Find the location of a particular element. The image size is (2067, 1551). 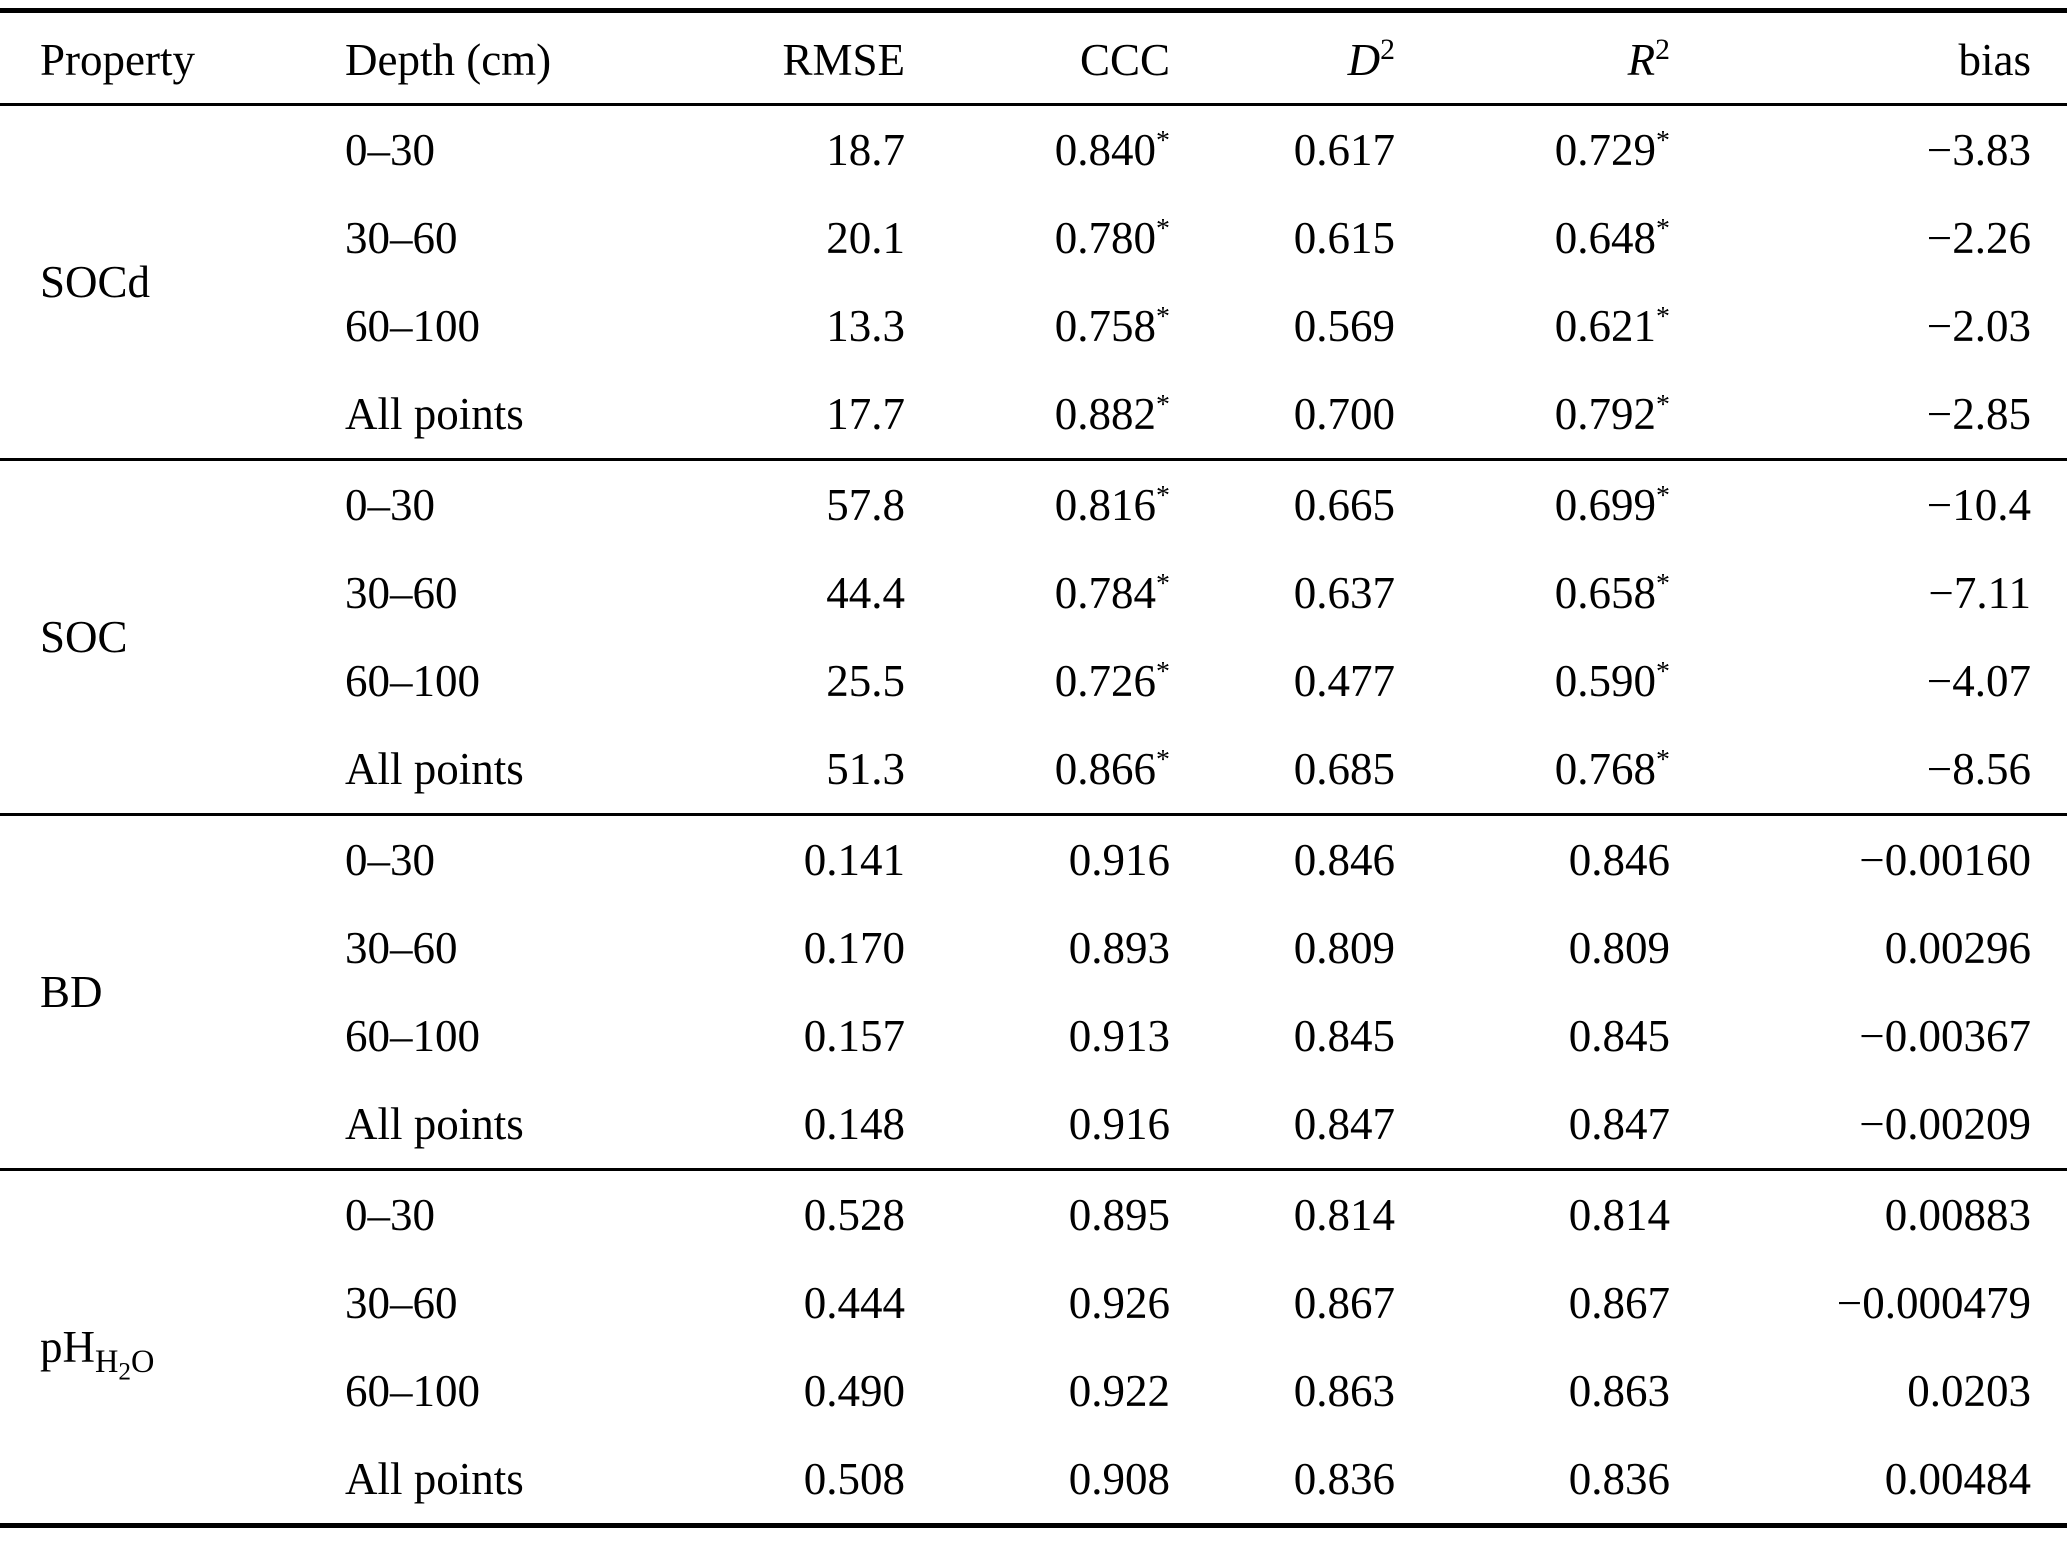

ccc-cell: 0.784* is located at coordinates (1112, 593).